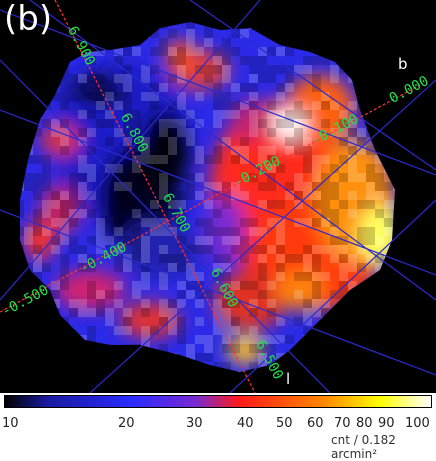  Describe the element at coordinates (10, 423) in the screenshot. I see `colorbar-tick: 10` at that location.